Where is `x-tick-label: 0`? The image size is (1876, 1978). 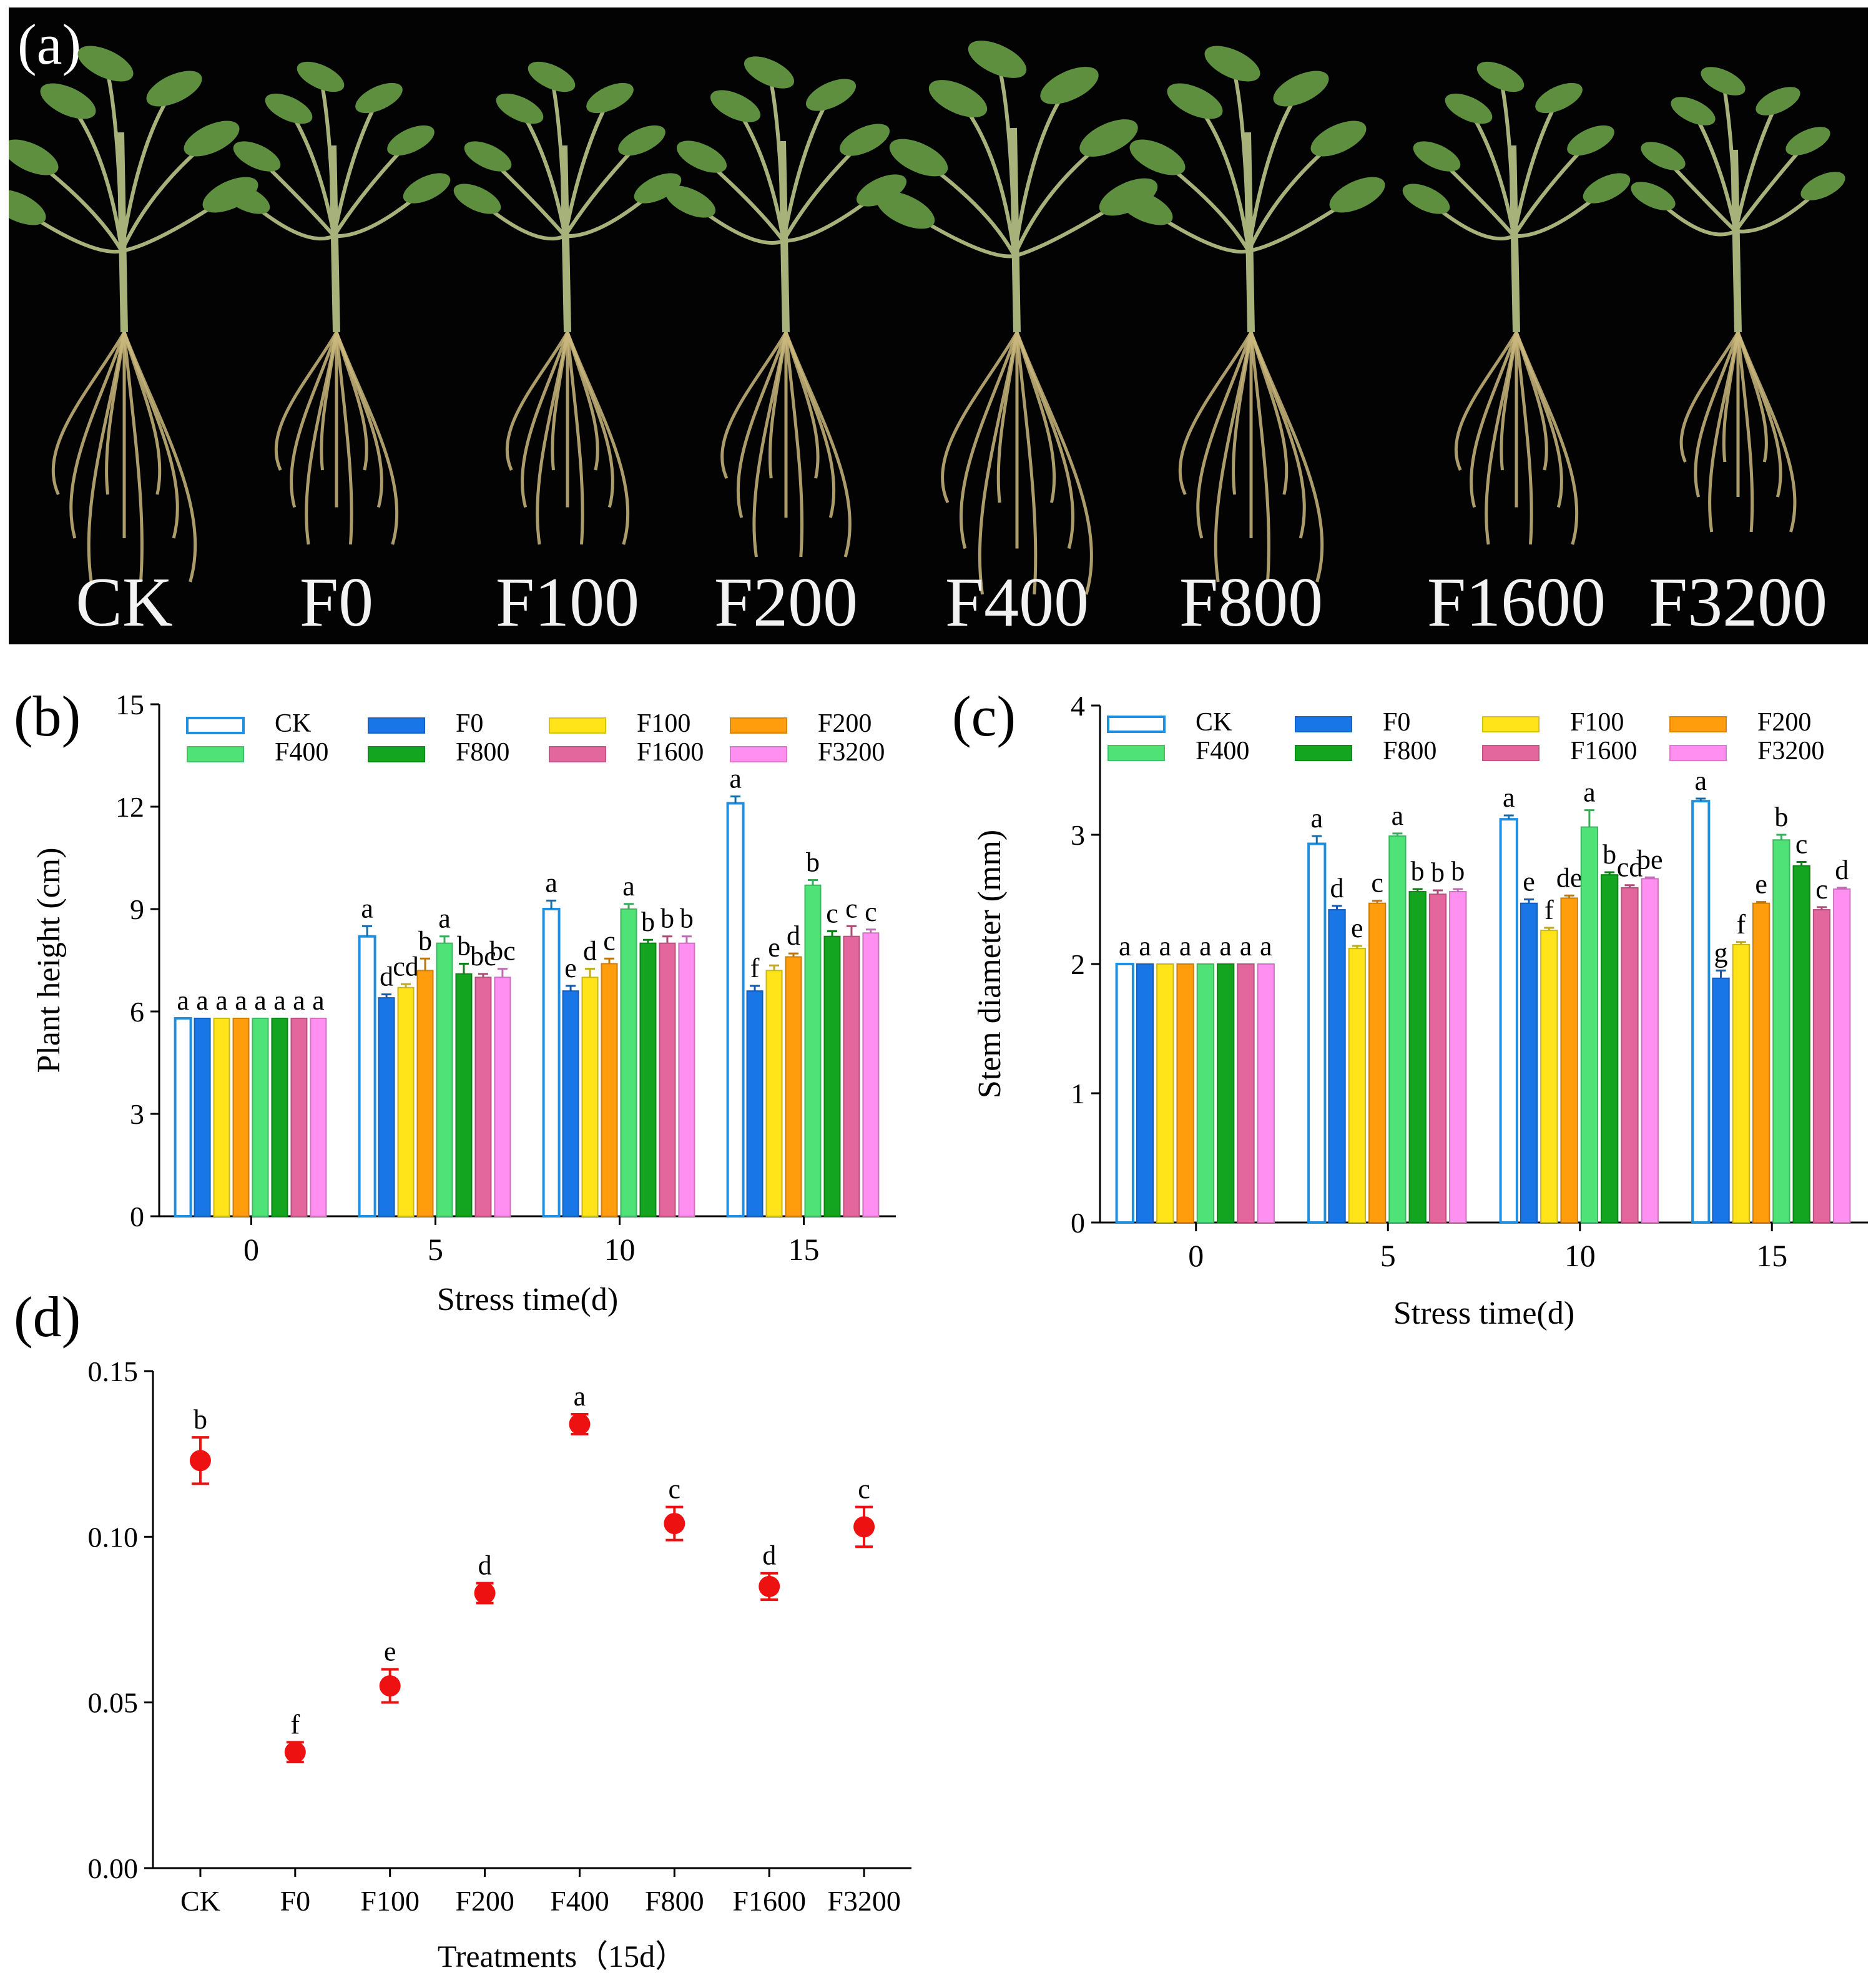
x-tick-label: 0 is located at coordinates (251, 1249).